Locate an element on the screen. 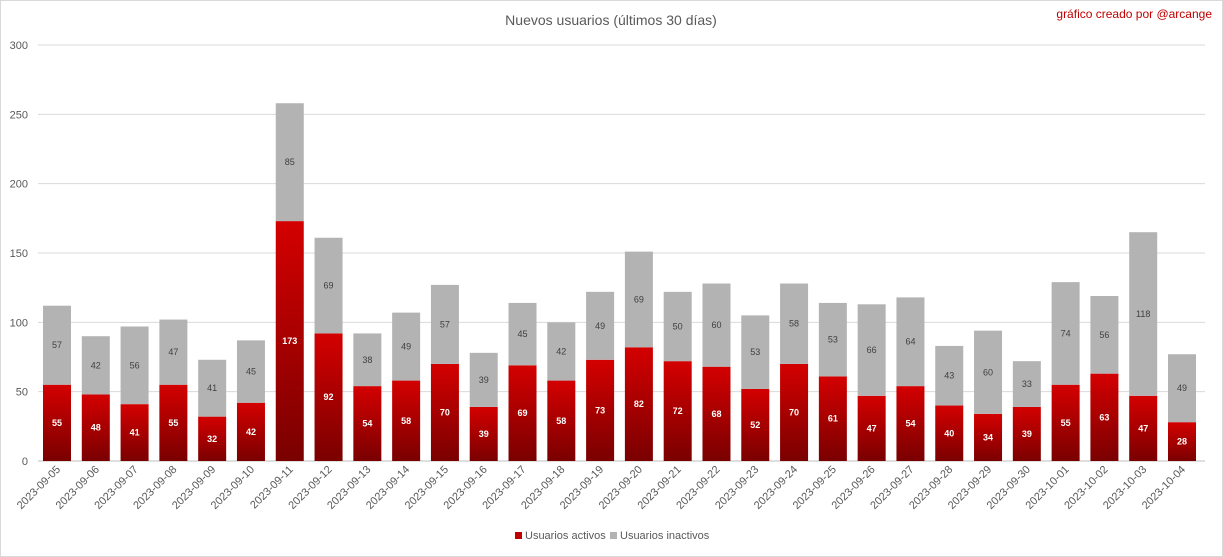  data-label: 73 is located at coordinates (600, 410).